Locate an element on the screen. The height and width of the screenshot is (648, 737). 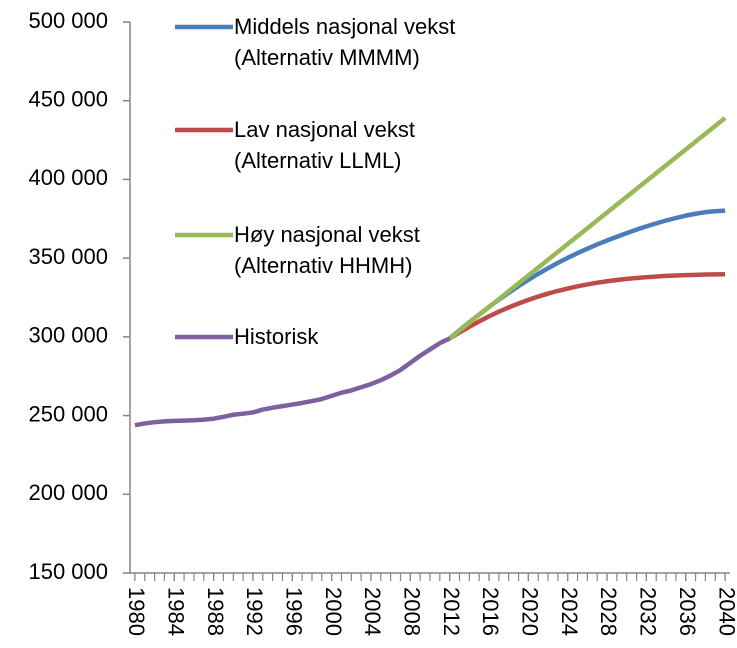
y-tick-label: 450 000 is located at coordinates (68, 99).